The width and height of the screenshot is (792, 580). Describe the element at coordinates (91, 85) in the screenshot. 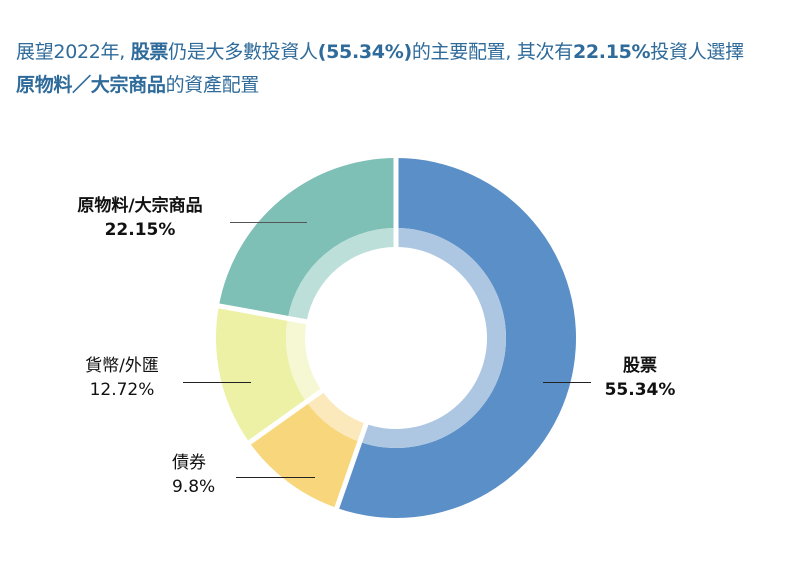

I see `title-segment: 原物料／大宗商品` at that location.